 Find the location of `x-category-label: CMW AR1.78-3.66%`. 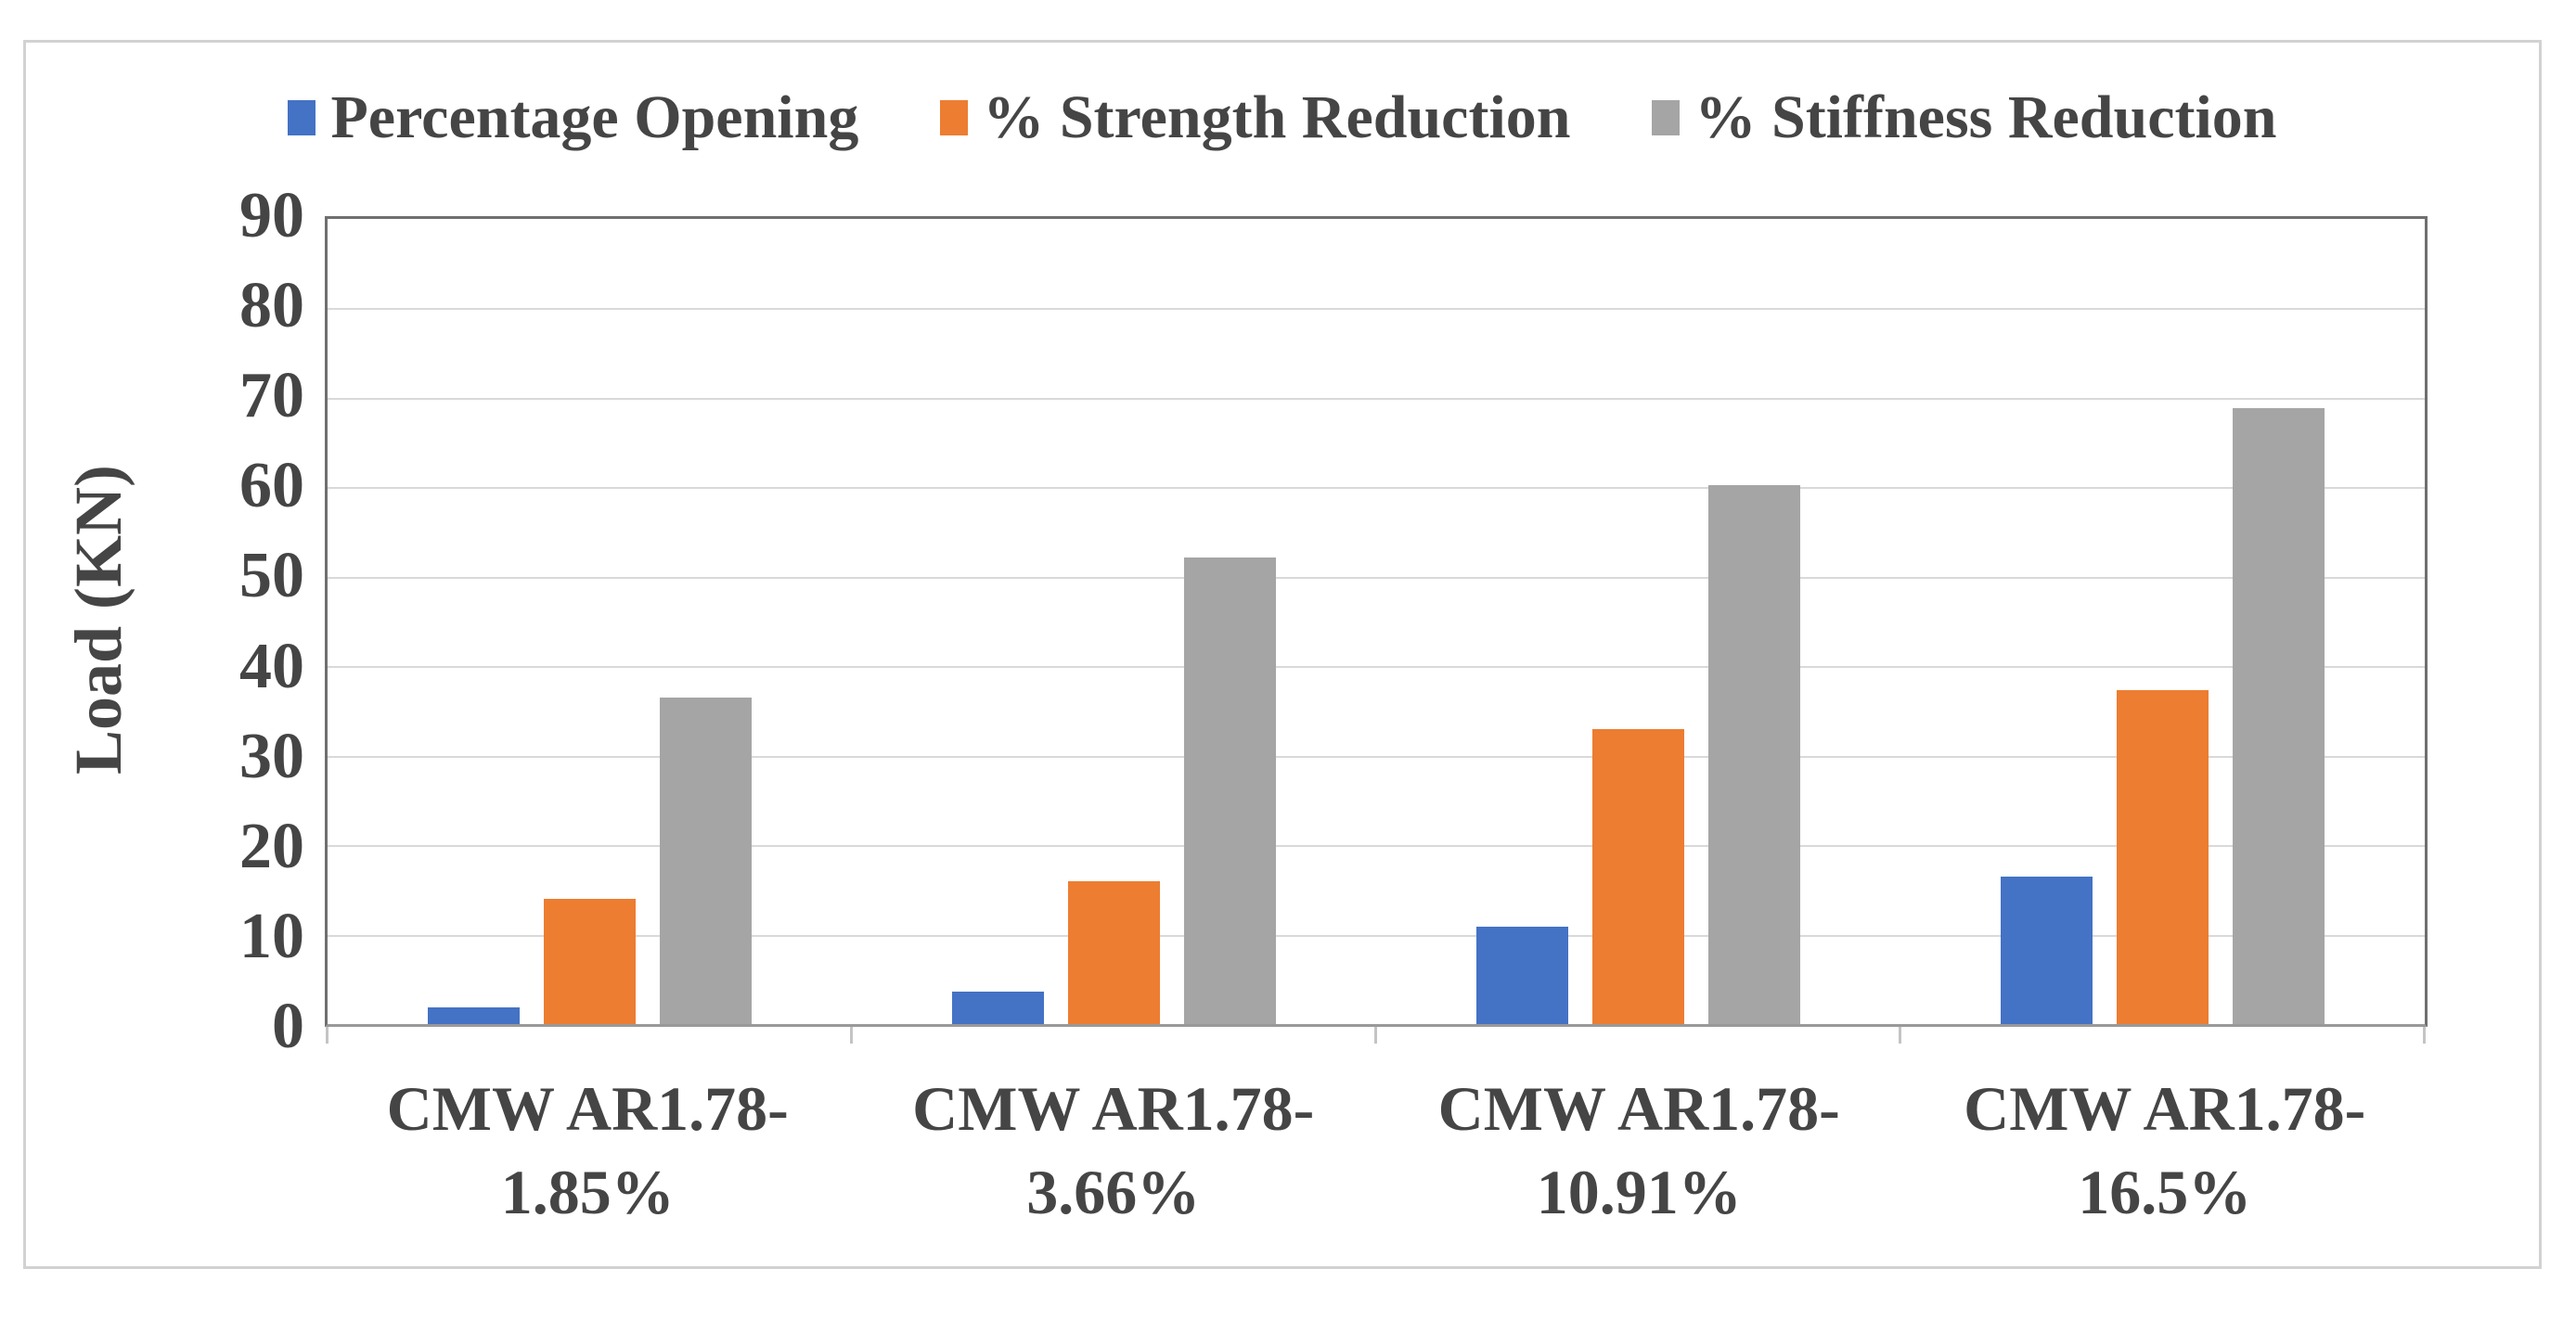

x-category-label: CMW AR1.78-3.66% is located at coordinates (1114, 1152).